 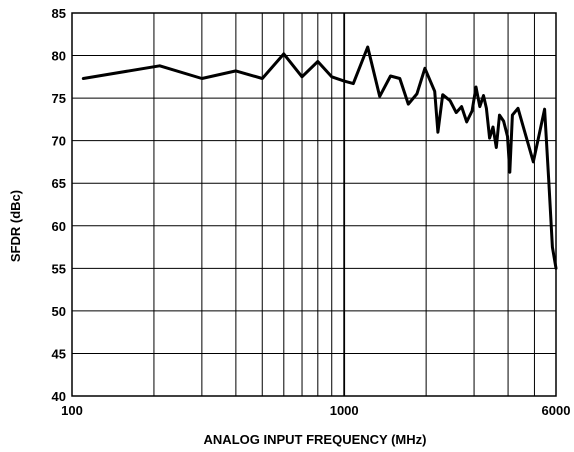 What do you see at coordinates (59, 311) in the screenshot?
I see `y-tick-label: 50` at bounding box center [59, 311].